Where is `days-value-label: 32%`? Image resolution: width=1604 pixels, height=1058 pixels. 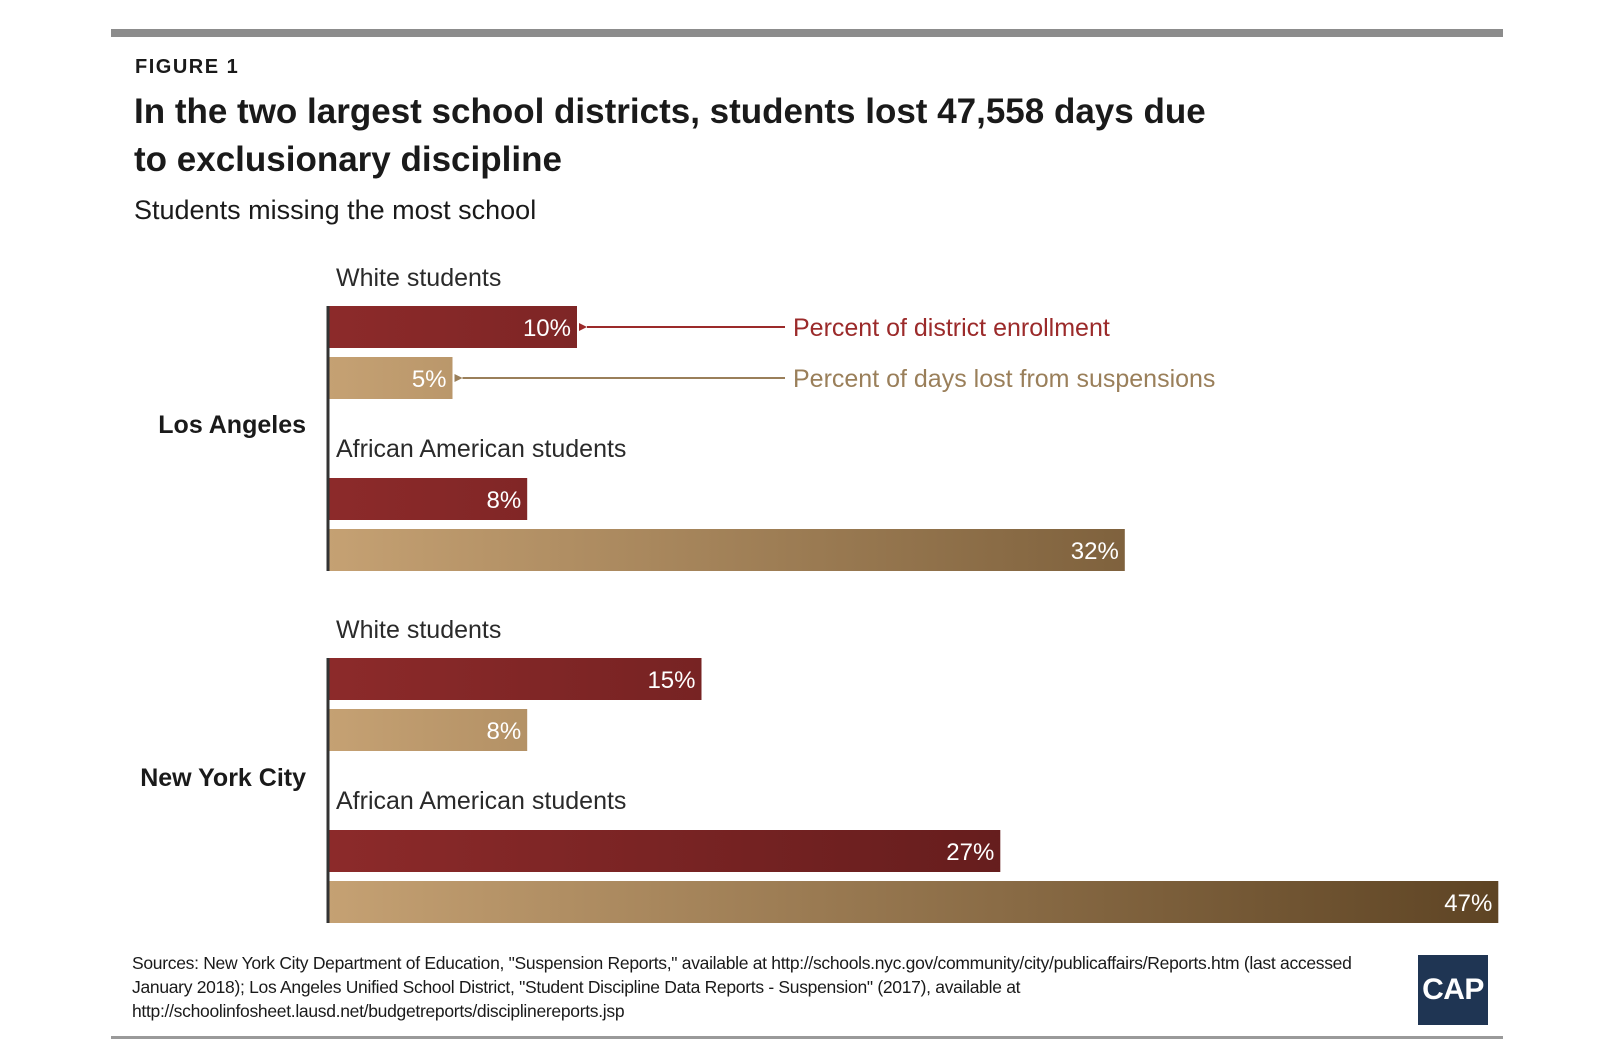 days-value-label: 32% is located at coordinates (1095, 551).